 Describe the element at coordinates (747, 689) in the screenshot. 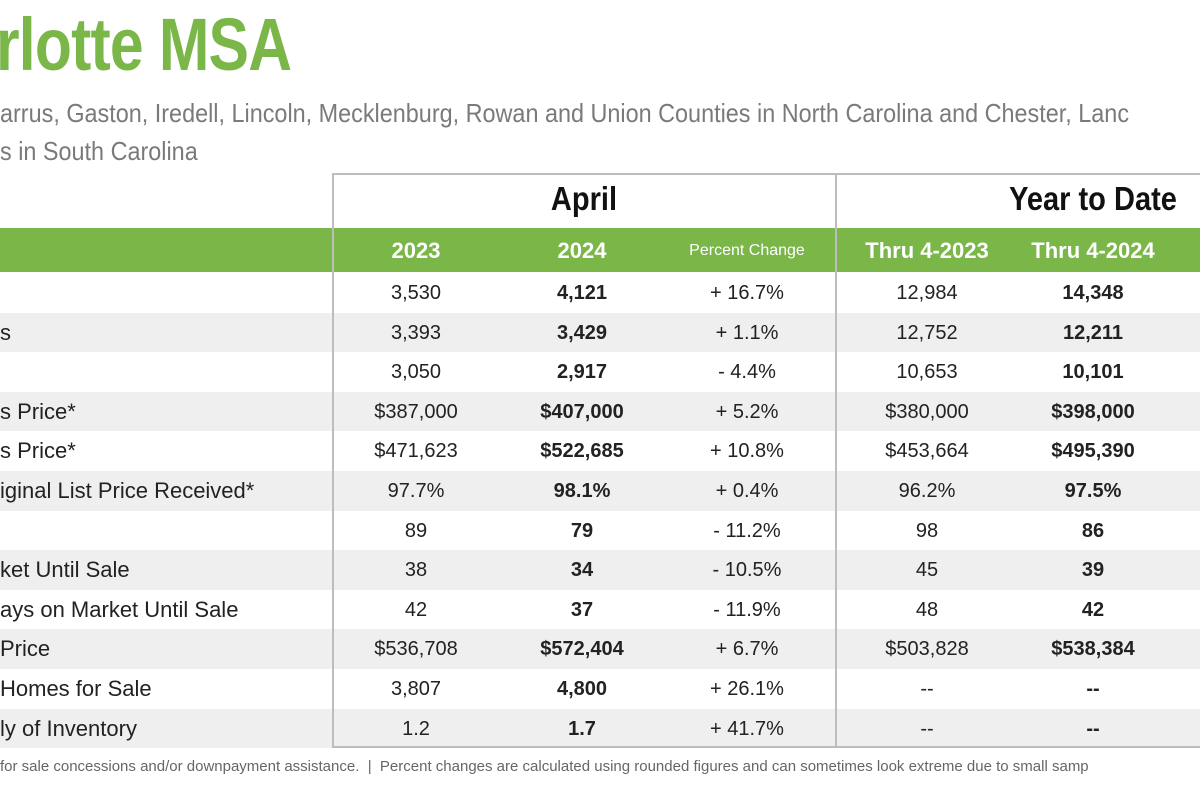

I see `cell: + 26.1%` at that location.